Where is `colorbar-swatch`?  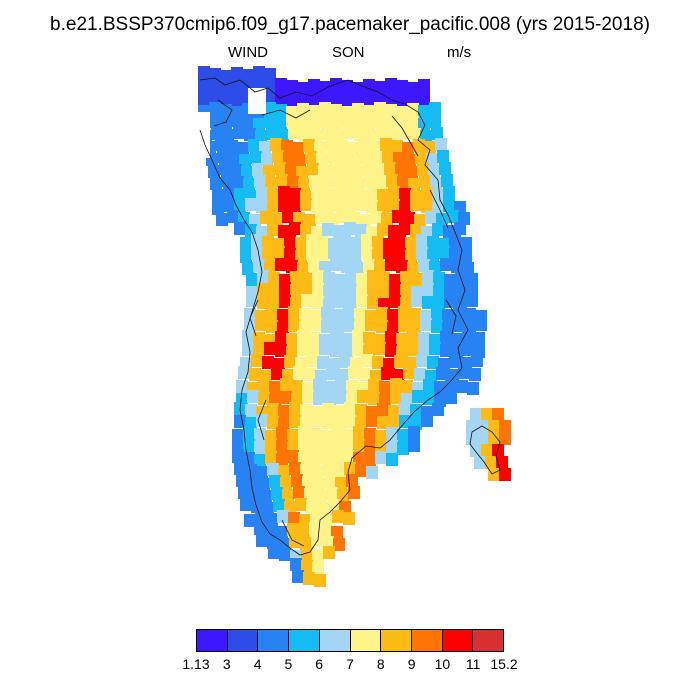
colorbar-swatch is located at coordinates (427, 640).